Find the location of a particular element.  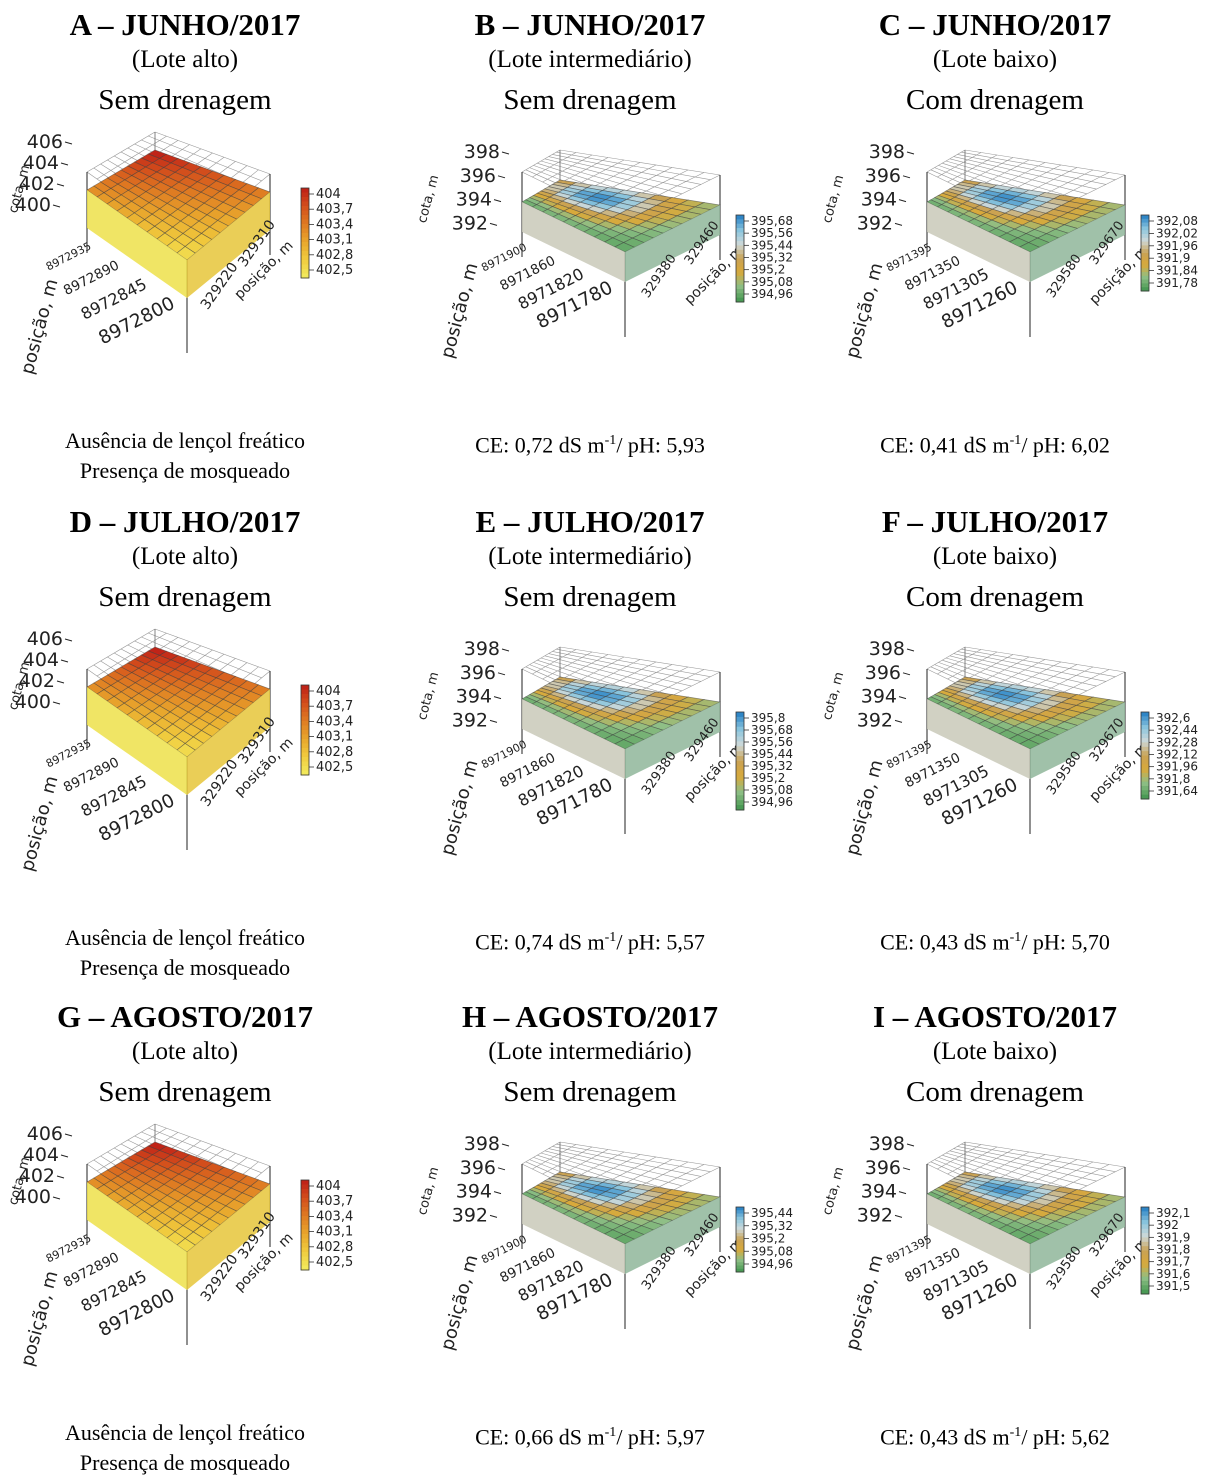

colorbar-tick-label: 395,44 is located at coordinates (772, 1213).